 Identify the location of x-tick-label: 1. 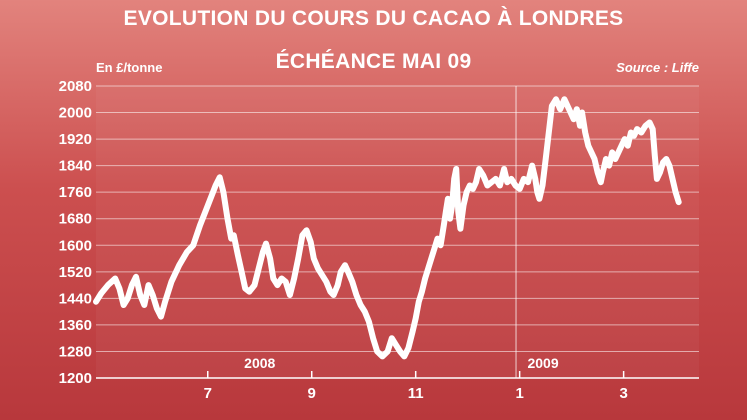
(519, 393).